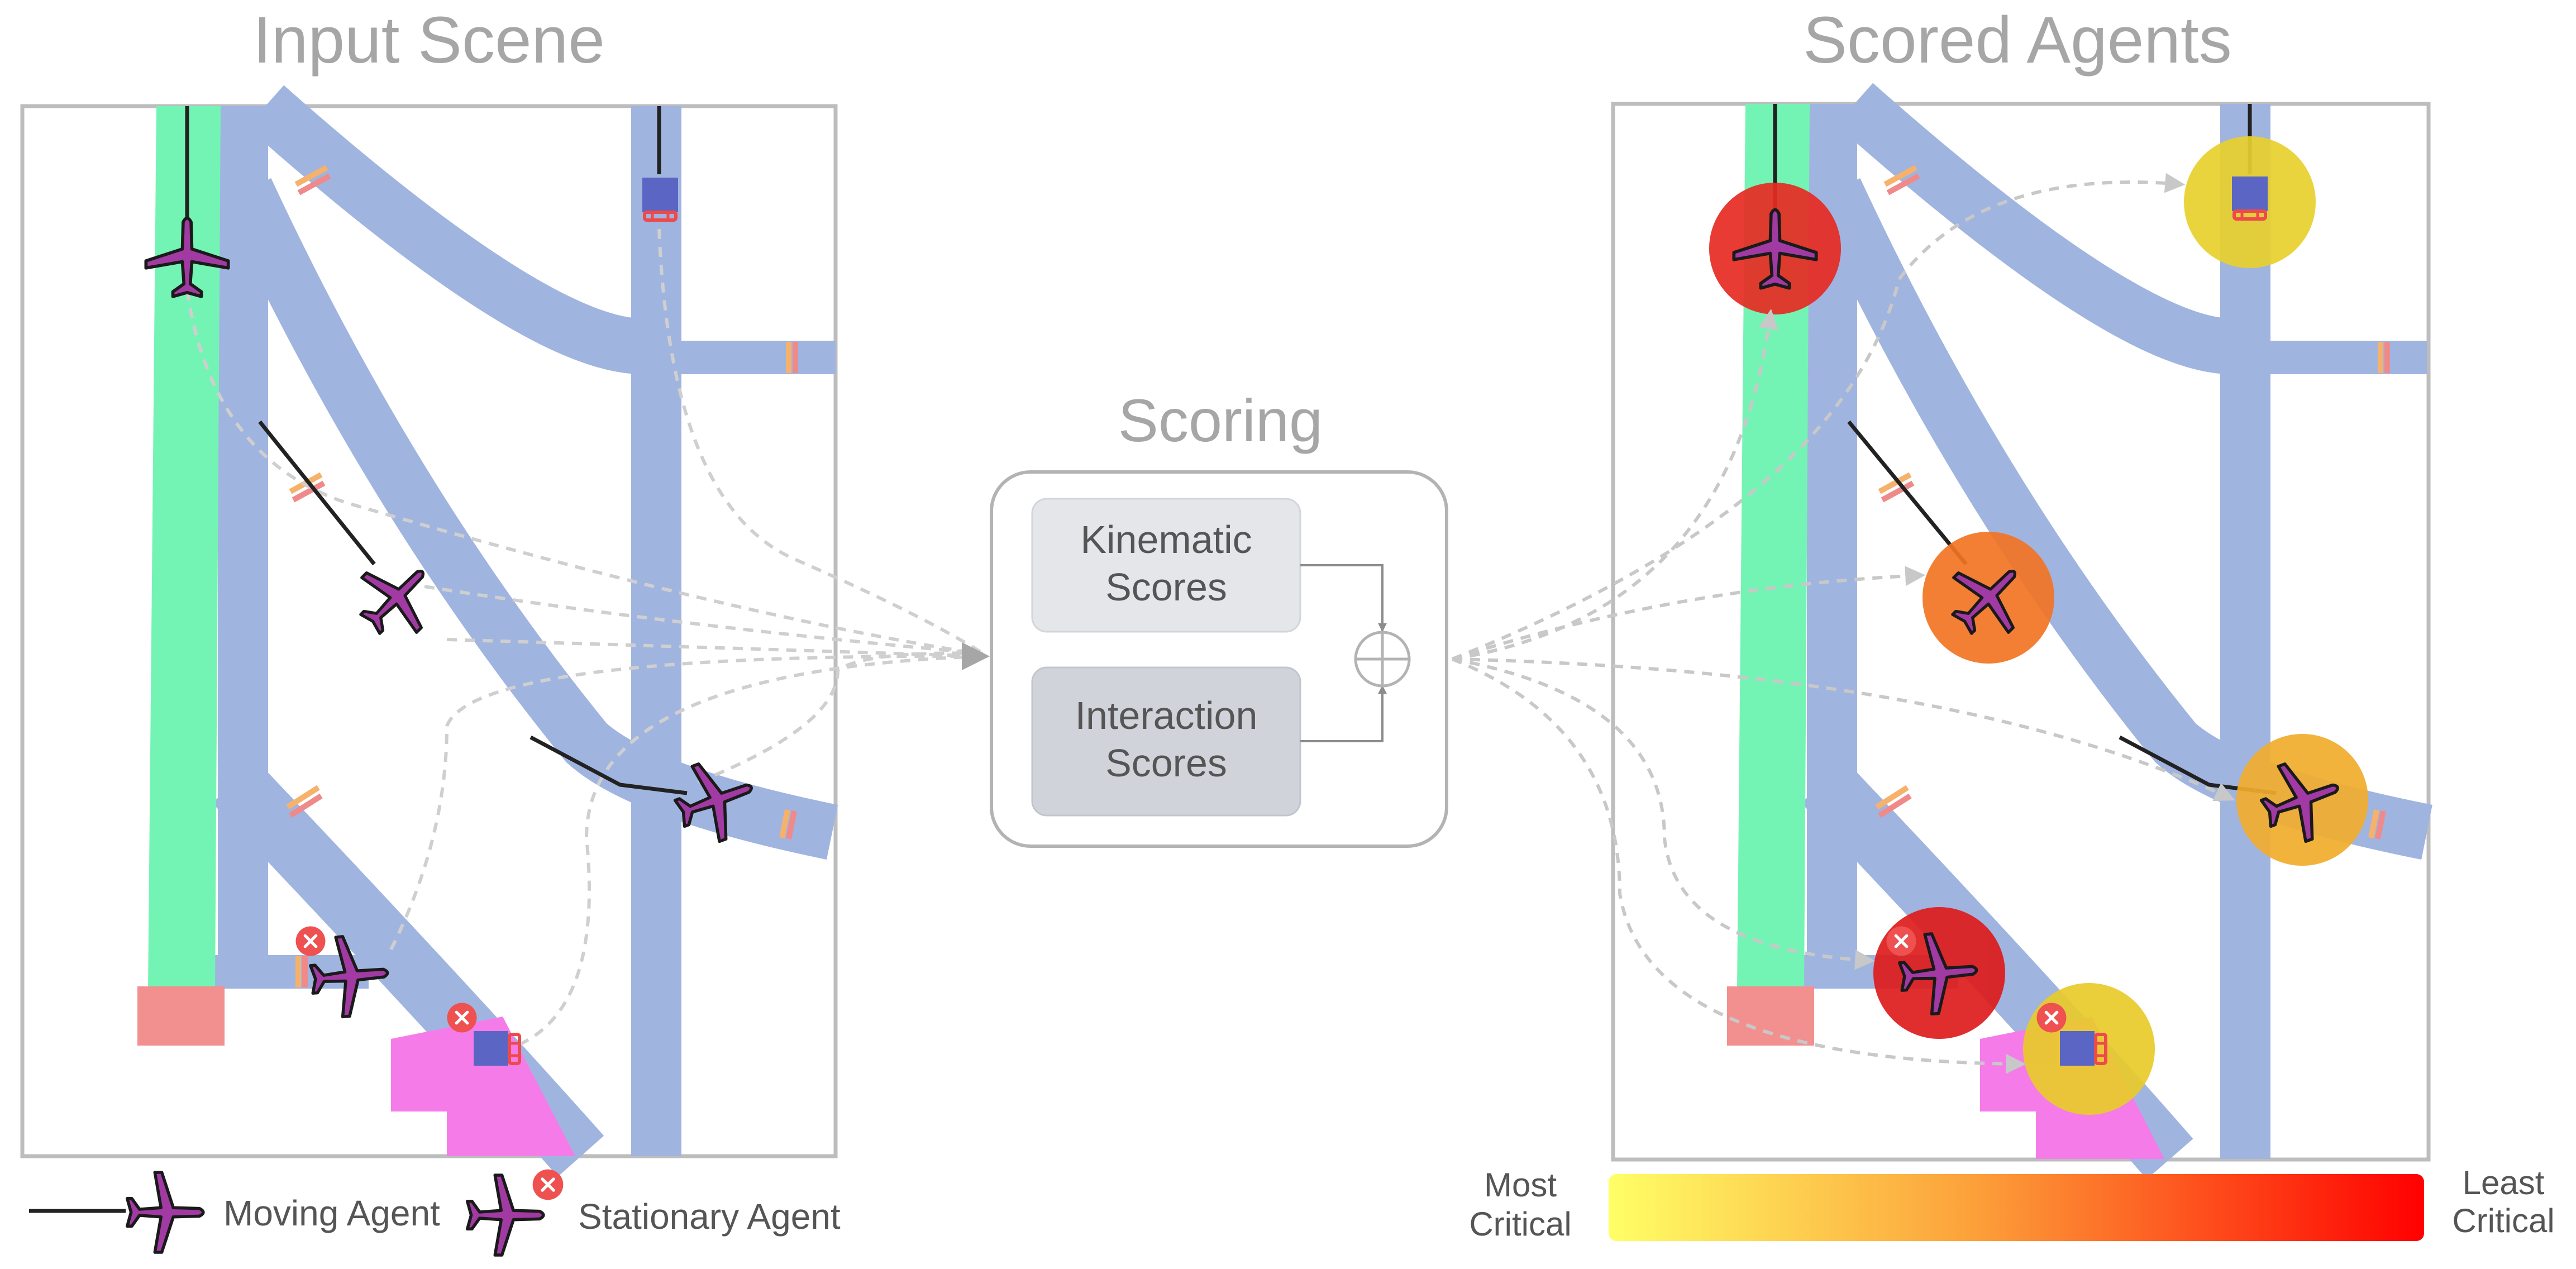 This screenshot has height=1269, width=2576. What do you see at coordinates (332, 1213) in the screenshot?
I see `moving-agent-label: Moving Agent` at bounding box center [332, 1213].